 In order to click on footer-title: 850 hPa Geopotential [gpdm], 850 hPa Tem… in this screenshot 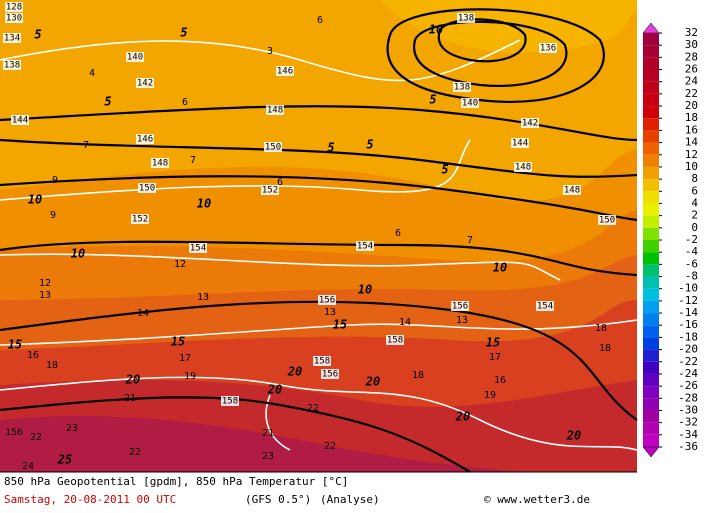, I will do `click(176, 481)`.